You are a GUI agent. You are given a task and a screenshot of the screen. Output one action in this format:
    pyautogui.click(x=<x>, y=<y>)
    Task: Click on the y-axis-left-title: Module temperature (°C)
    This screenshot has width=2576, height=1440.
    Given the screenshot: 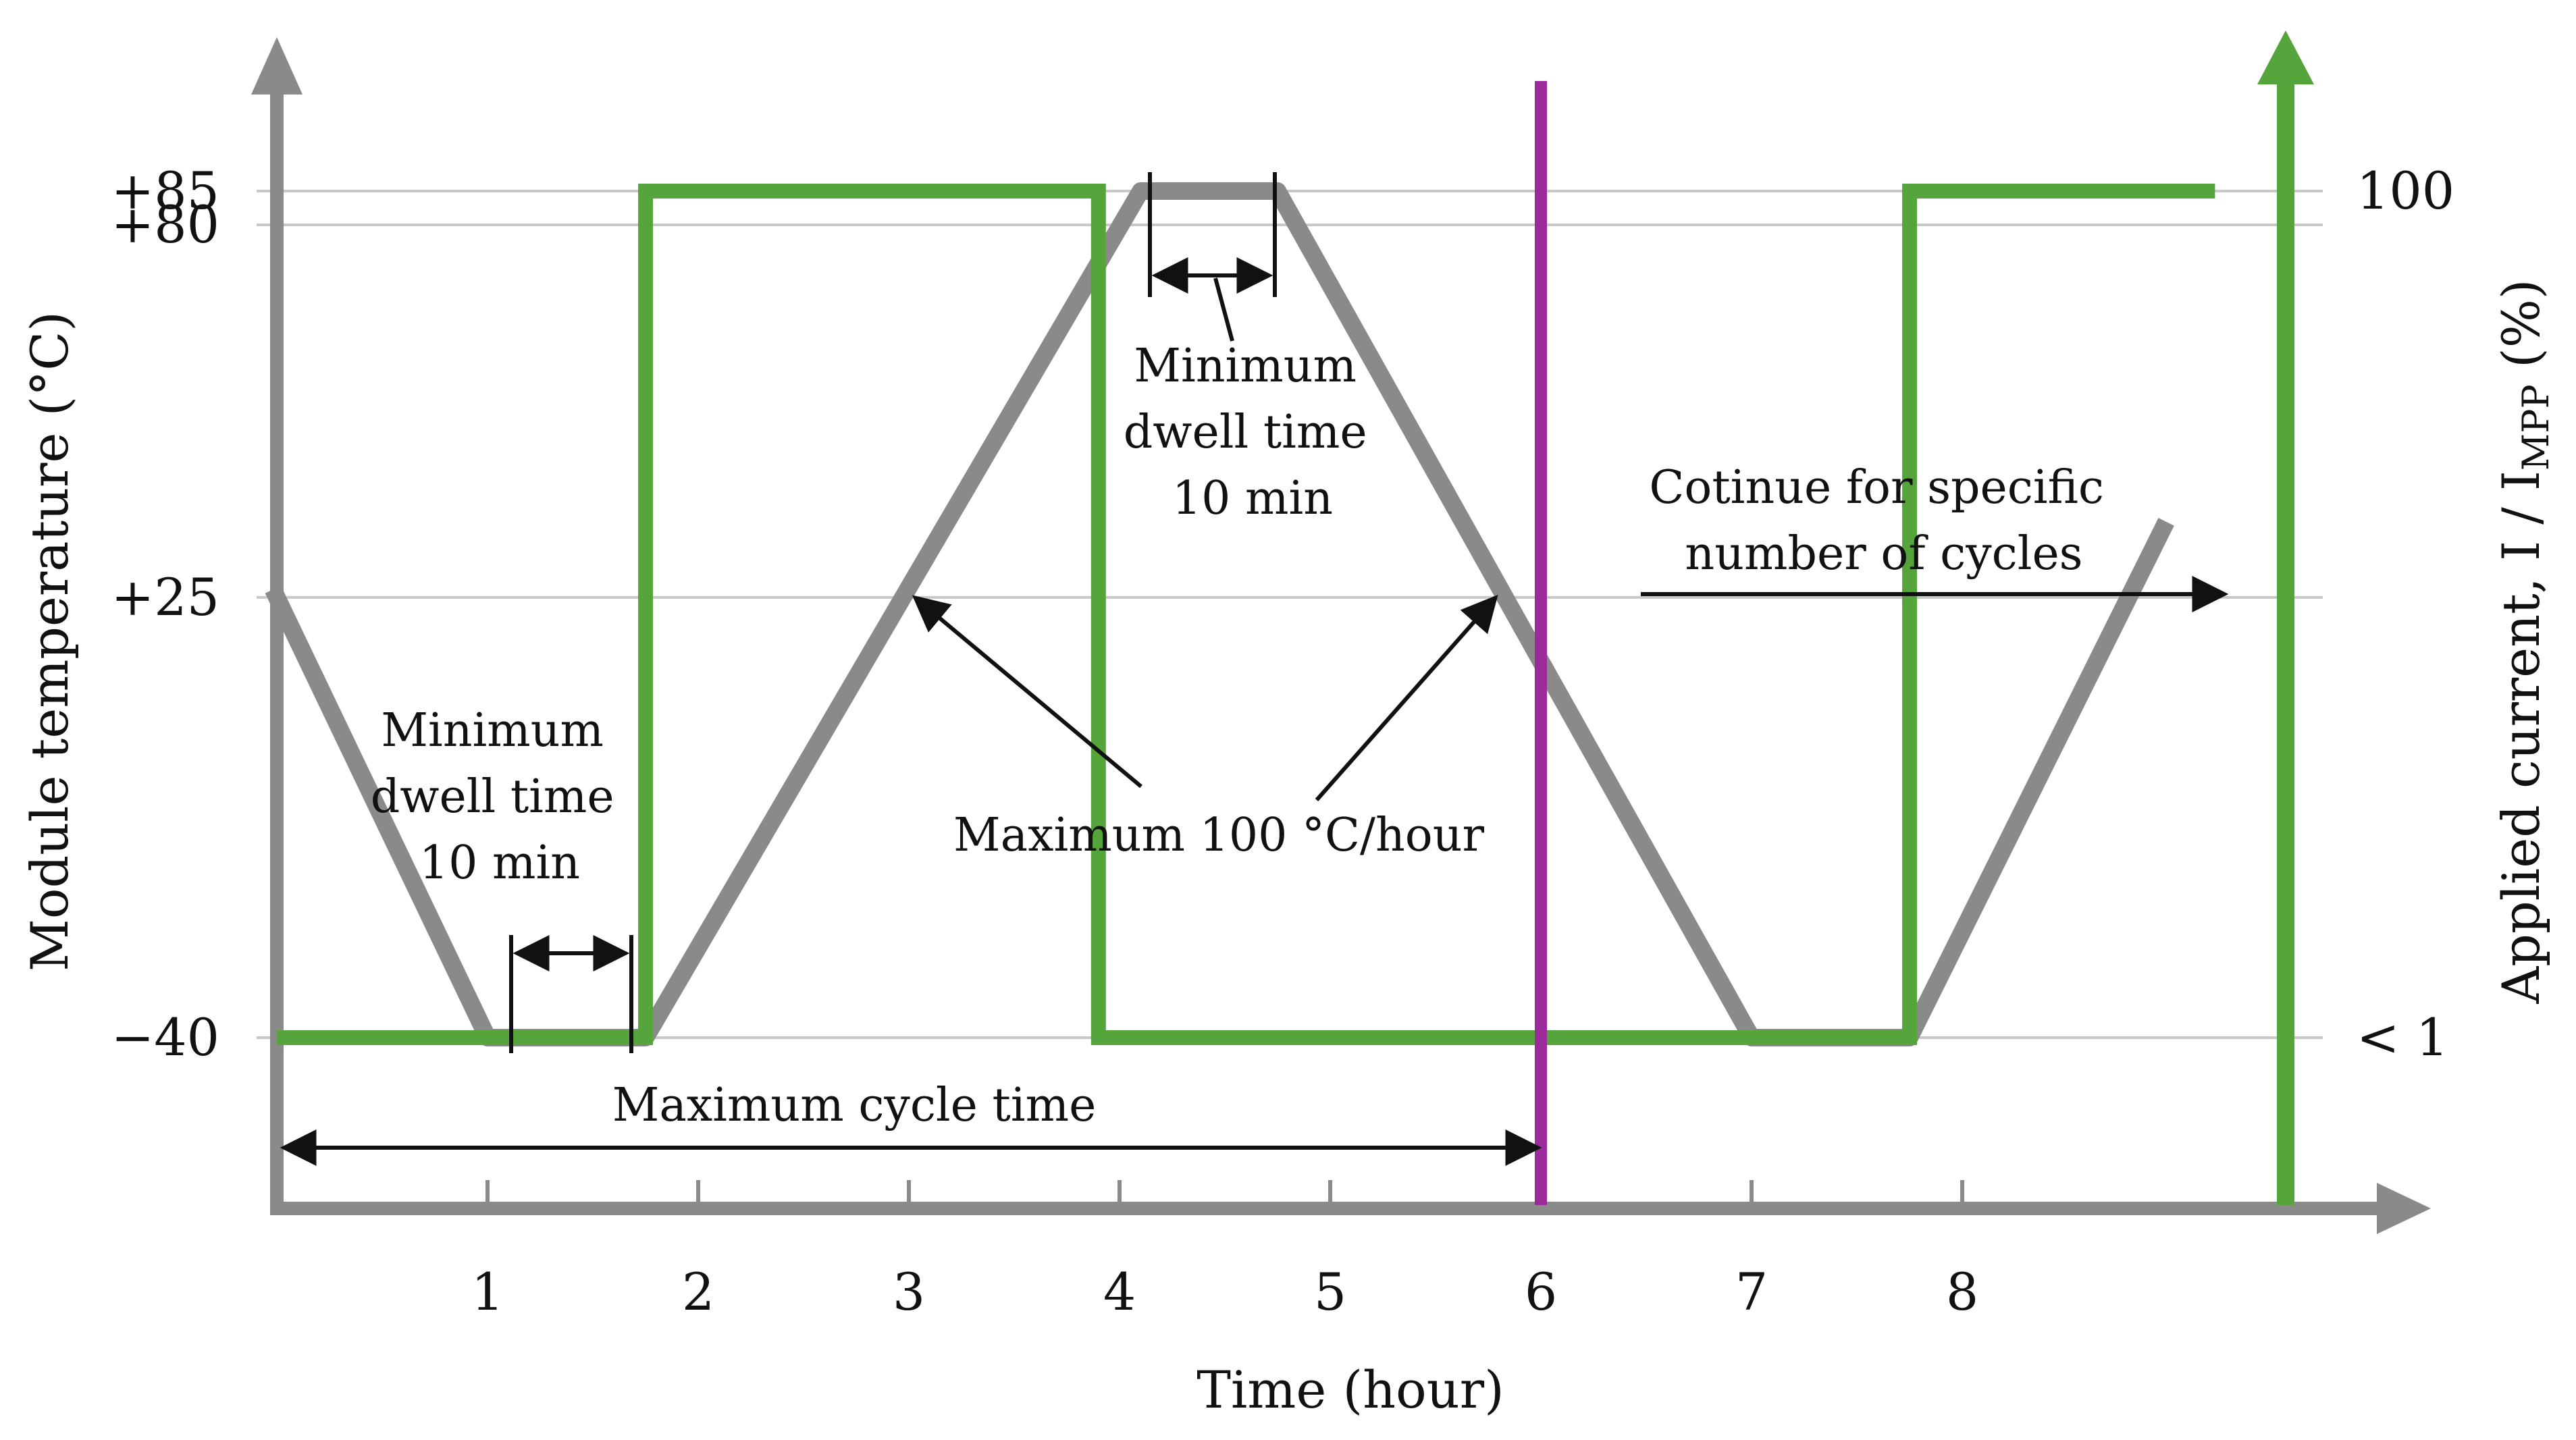 What is the action you would take?
    pyautogui.click(x=50, y=641)
    